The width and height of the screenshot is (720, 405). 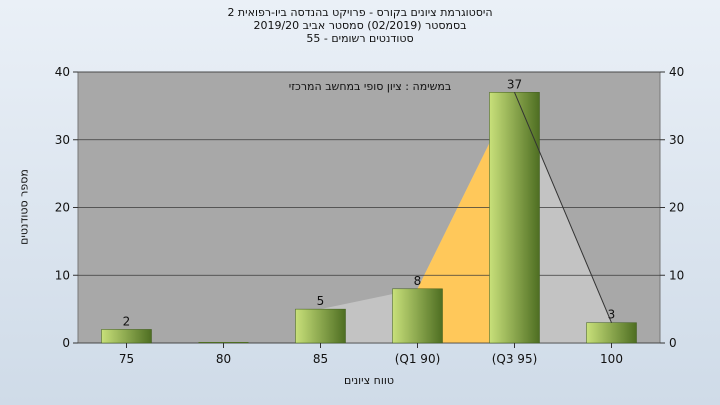 What do you see at coordinates (369, 380) in the screenshot?
I see `x-axis-label: טווח ציונים` at bounding box center [369, 380].